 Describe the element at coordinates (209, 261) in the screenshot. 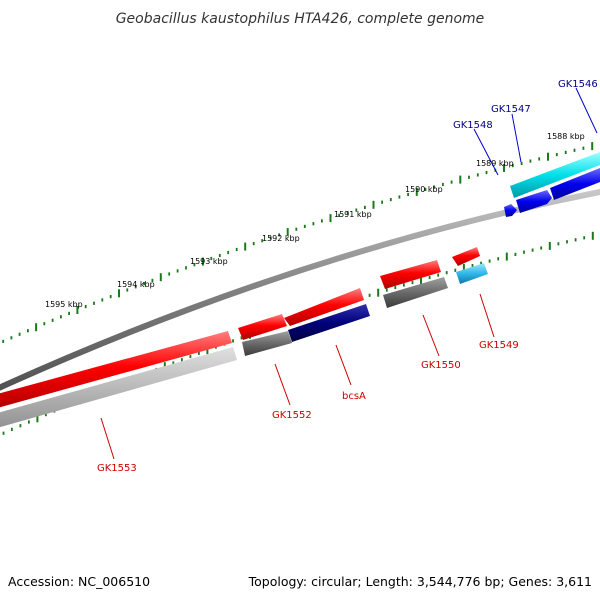

I see `tick-label-1593: 1593 kbp` at that location.